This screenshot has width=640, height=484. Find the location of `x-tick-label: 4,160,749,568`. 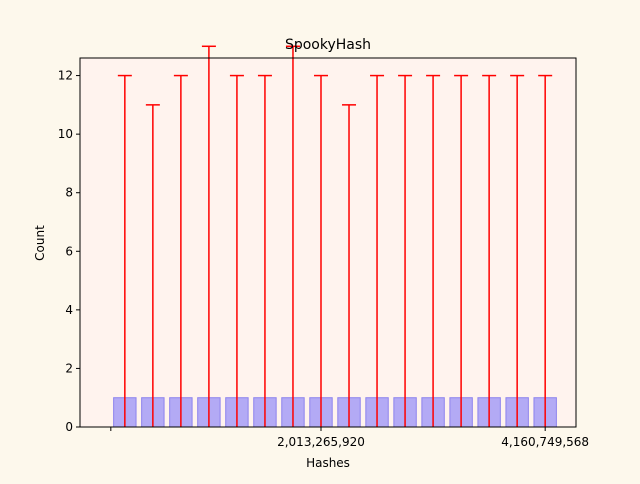

x-tick-label: 4,160,749,568 is located at coordinates (545, 442).